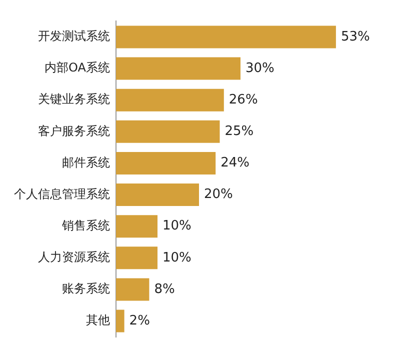 This screenshot has width=413, height=358. What do you see at coordinates (239, 132) in the screenshot?
I see `data-label: 25%` at bounding box center [239, 132].